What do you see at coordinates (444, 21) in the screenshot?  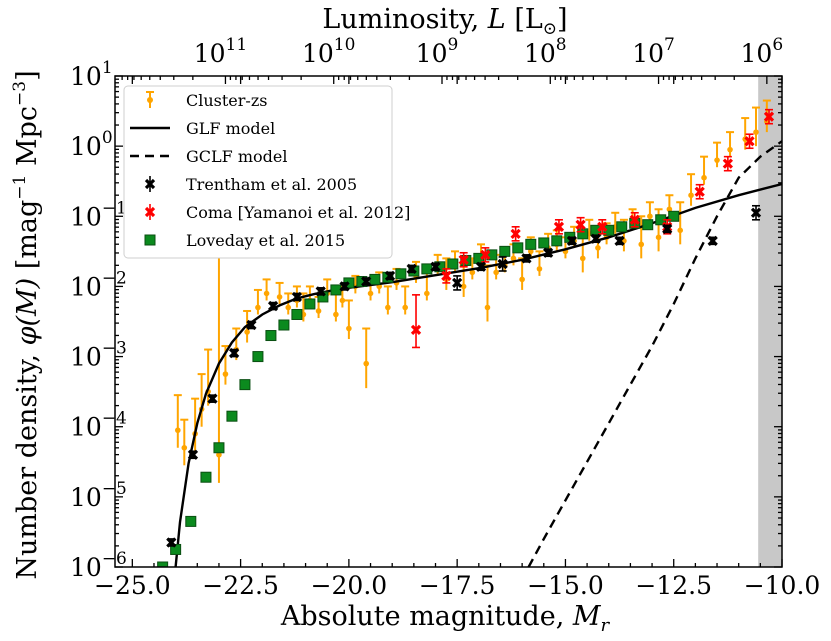 I see `top-axis-title: Luminosity, L [L⊙]` at bounding box center [444, 21].